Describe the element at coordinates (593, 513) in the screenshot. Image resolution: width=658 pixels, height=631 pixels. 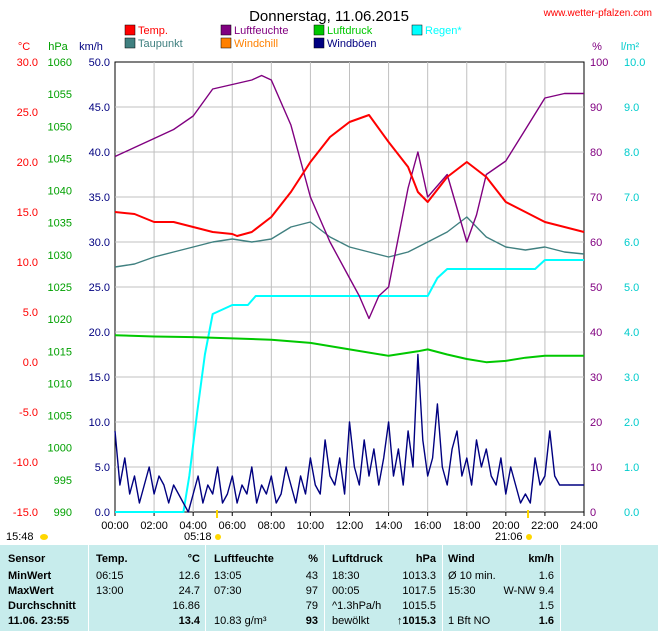
I see `humidity-tick-label: 0` at that location.